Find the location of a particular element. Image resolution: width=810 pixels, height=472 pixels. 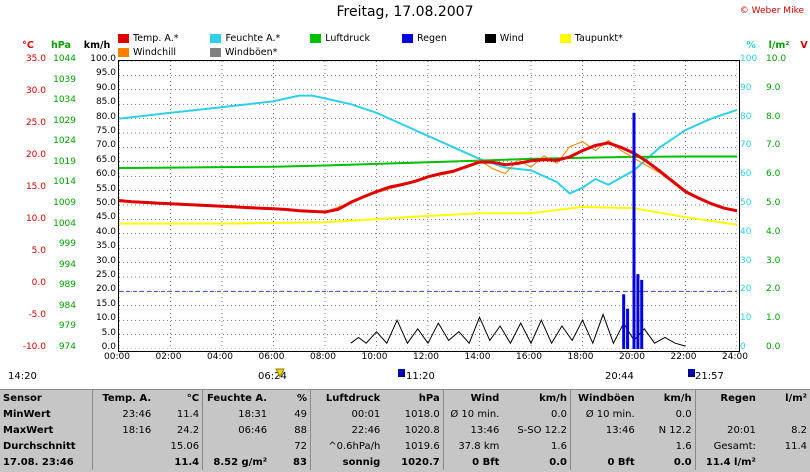

table-cell: 17.08. 23:46 is located at coordinates (38, 462).